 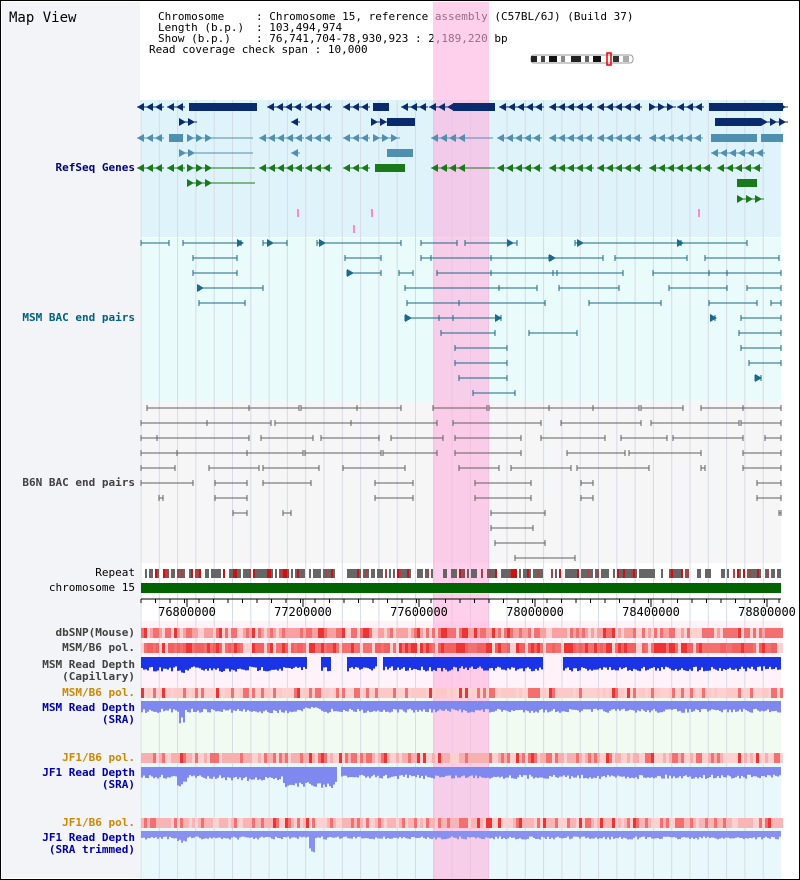 I want to click on chromosome-ideogram, so click(x=582, y=59).